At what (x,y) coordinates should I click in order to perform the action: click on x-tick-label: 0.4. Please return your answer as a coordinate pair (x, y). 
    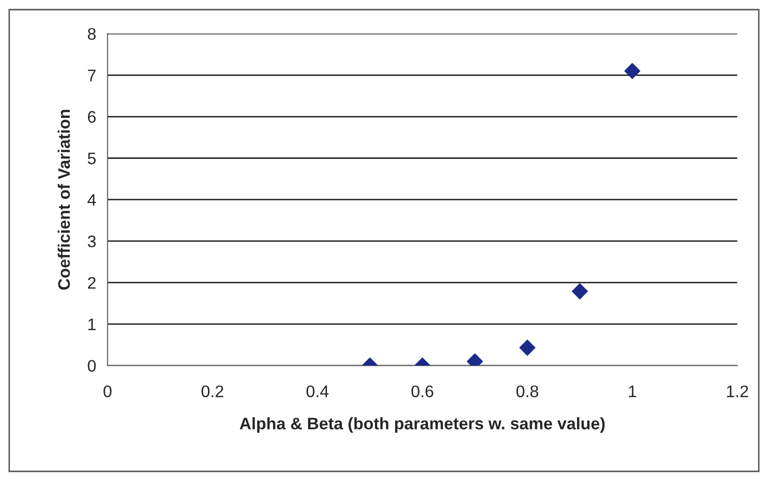
    Looking at the image, I should click on (317, 391).